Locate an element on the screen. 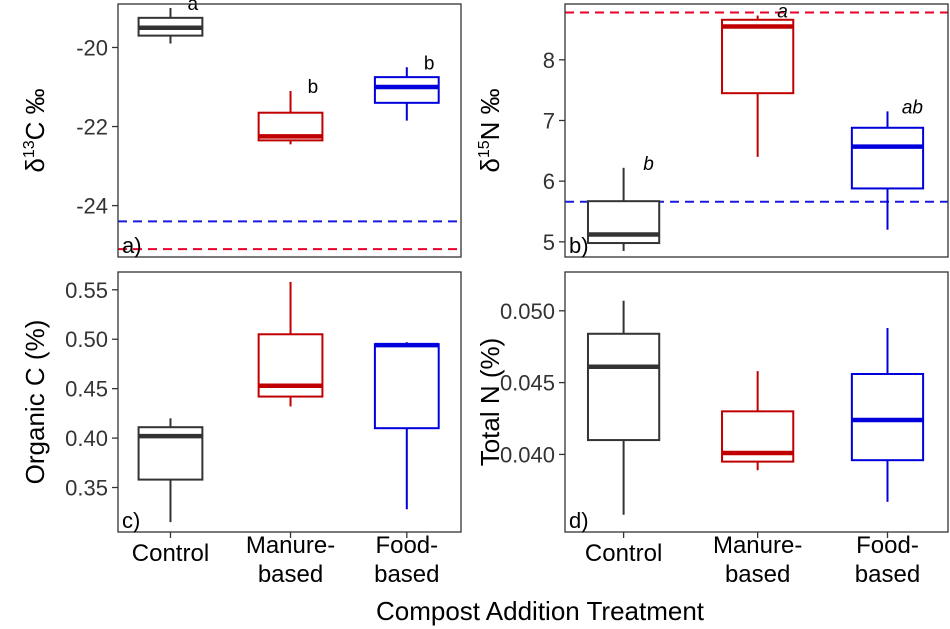 The height and width of the screenshot is (629, 950). panel-label: c) is located at coordinates (131, 520).